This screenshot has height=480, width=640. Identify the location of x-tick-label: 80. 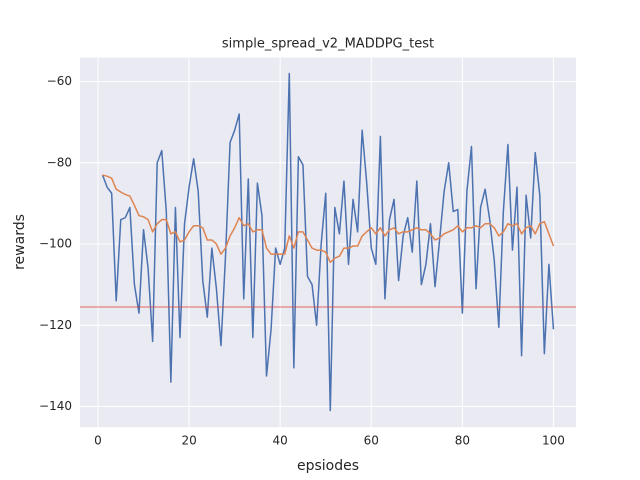
(462, 441).